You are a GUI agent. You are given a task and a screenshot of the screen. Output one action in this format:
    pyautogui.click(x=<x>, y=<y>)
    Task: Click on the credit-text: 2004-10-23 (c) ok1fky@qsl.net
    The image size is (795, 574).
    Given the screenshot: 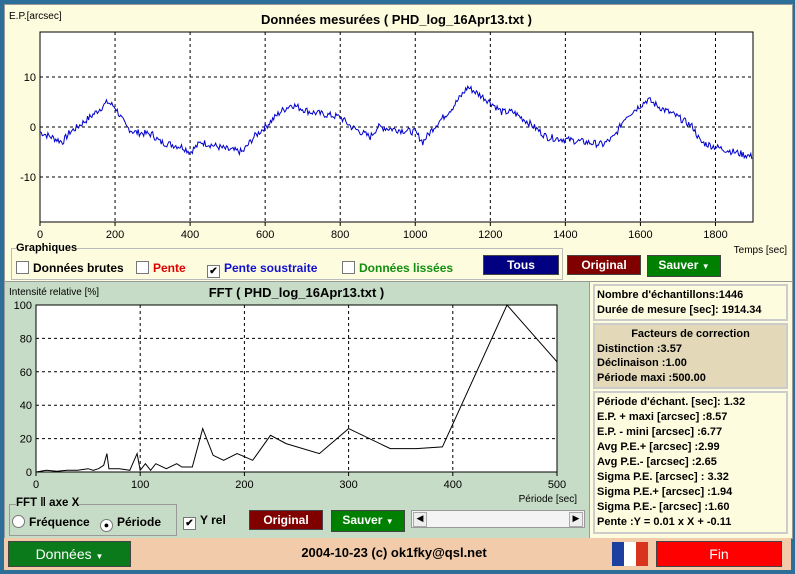 What is the action you would take?
    pyautogui.click(x=394, y=552)
    